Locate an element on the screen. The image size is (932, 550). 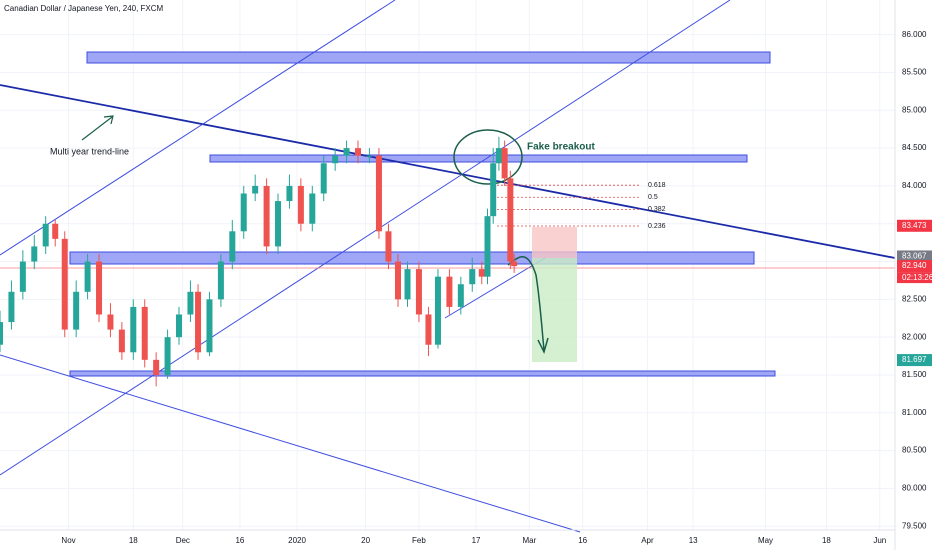
annotation: Fake breakout is located at coordinates (561, 147).